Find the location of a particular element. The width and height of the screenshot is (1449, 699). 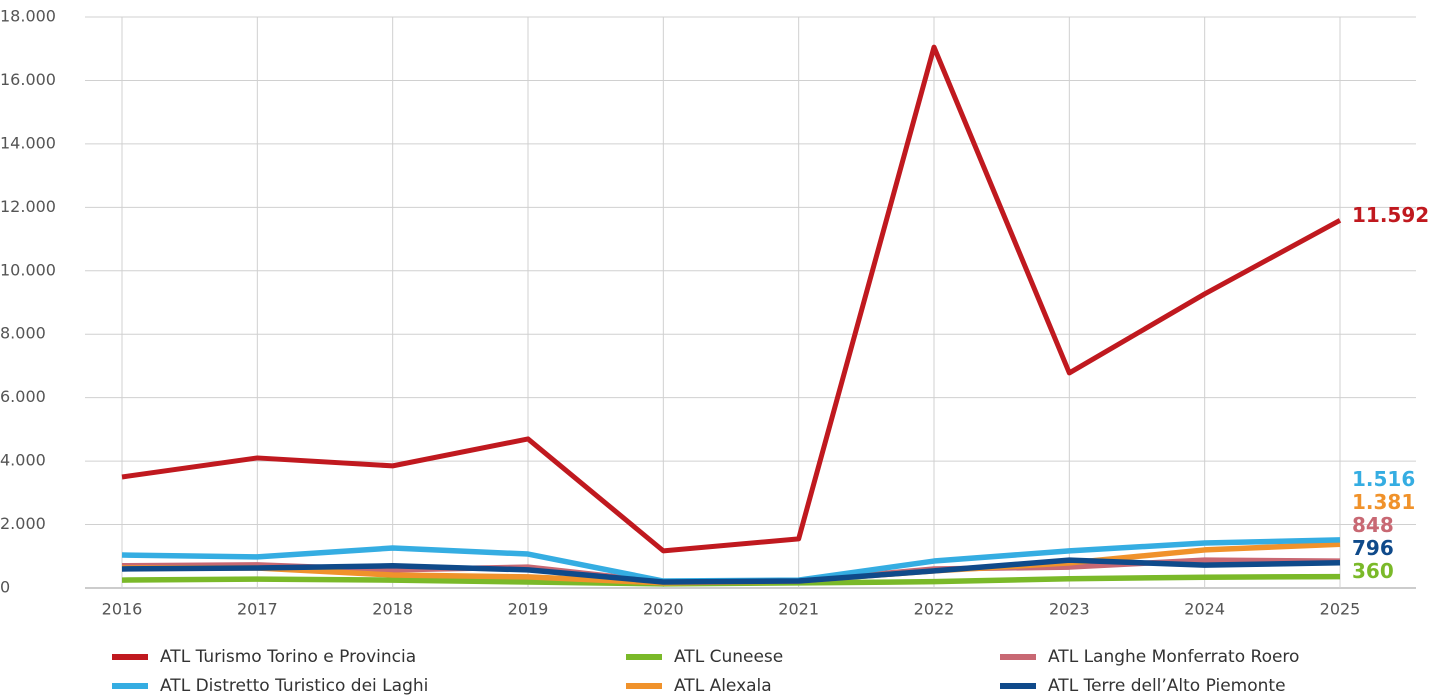

y-tick-label: 0 is located at coordinates (5, 587).